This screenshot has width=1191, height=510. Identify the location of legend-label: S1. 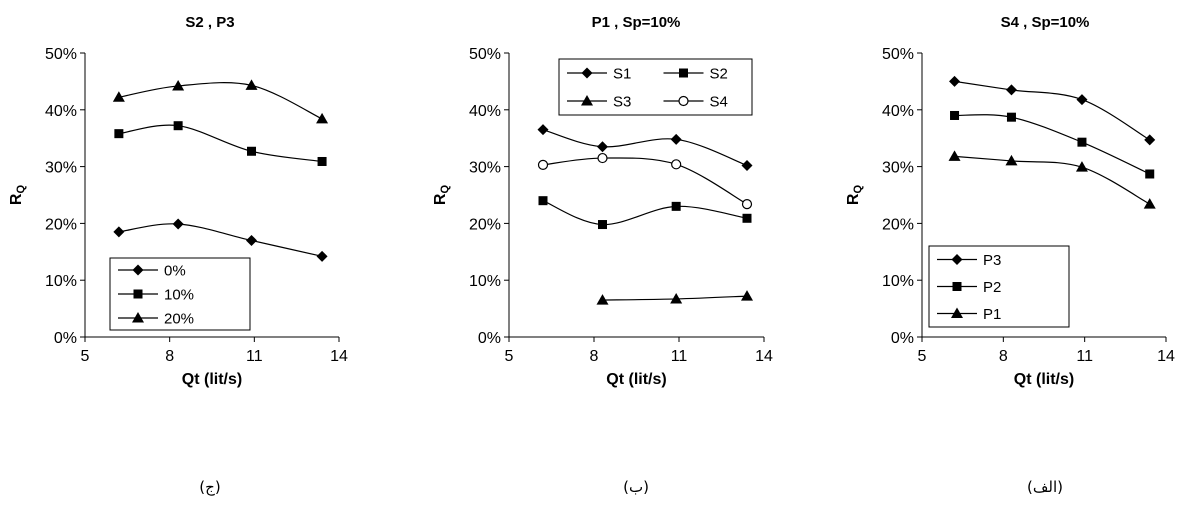
(622, 74).